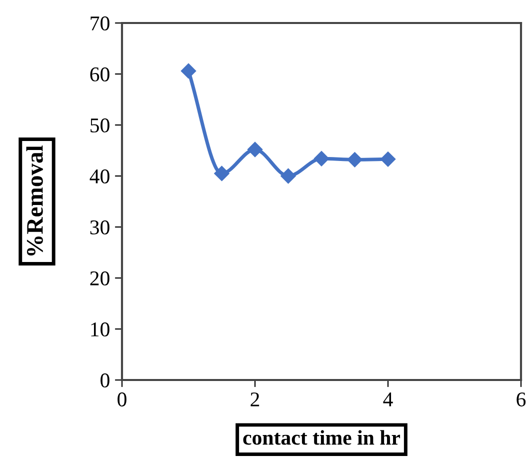 This screenshot has height=468, width=532. Describe the element at coordinates (100, 329) in the screenshot. I see `y-tick-label: 10` at that location.